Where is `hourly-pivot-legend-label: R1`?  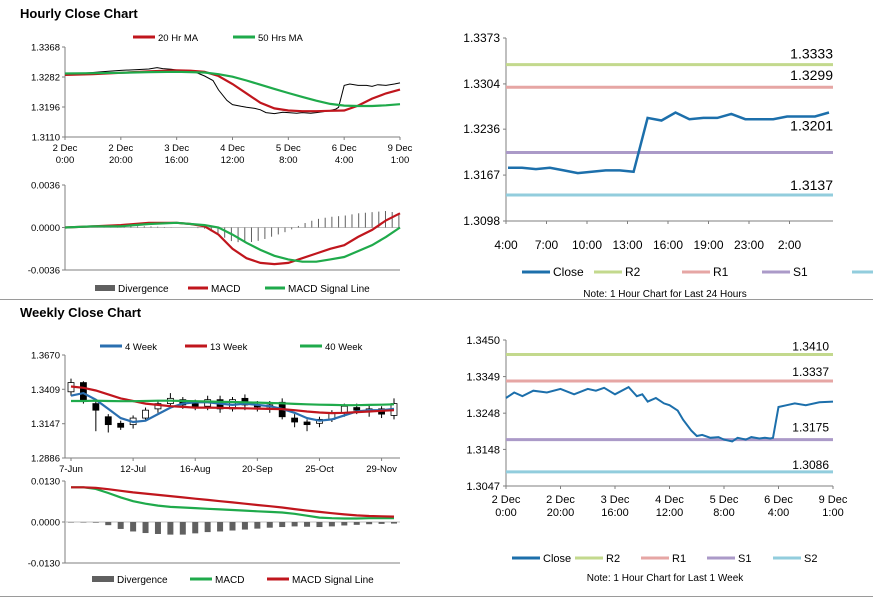 hourly-pivot-legend-label: R1 is located at coordinates (721, 272).